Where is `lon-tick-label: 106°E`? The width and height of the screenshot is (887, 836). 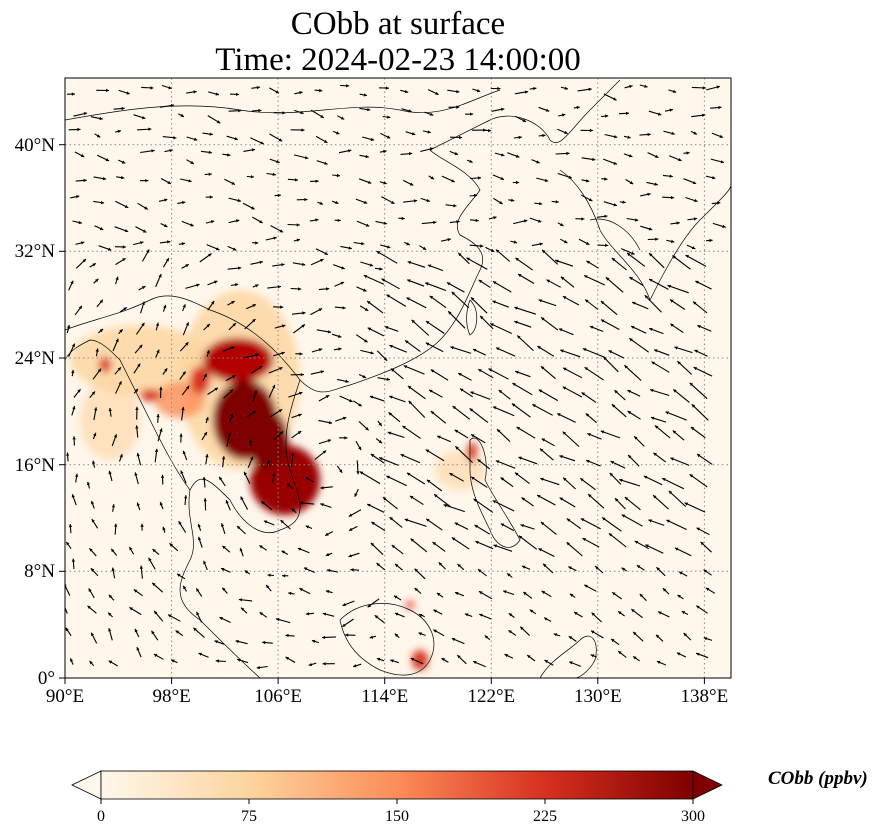
lon-tick-label: 106°E is located at coordinates (278, 696).